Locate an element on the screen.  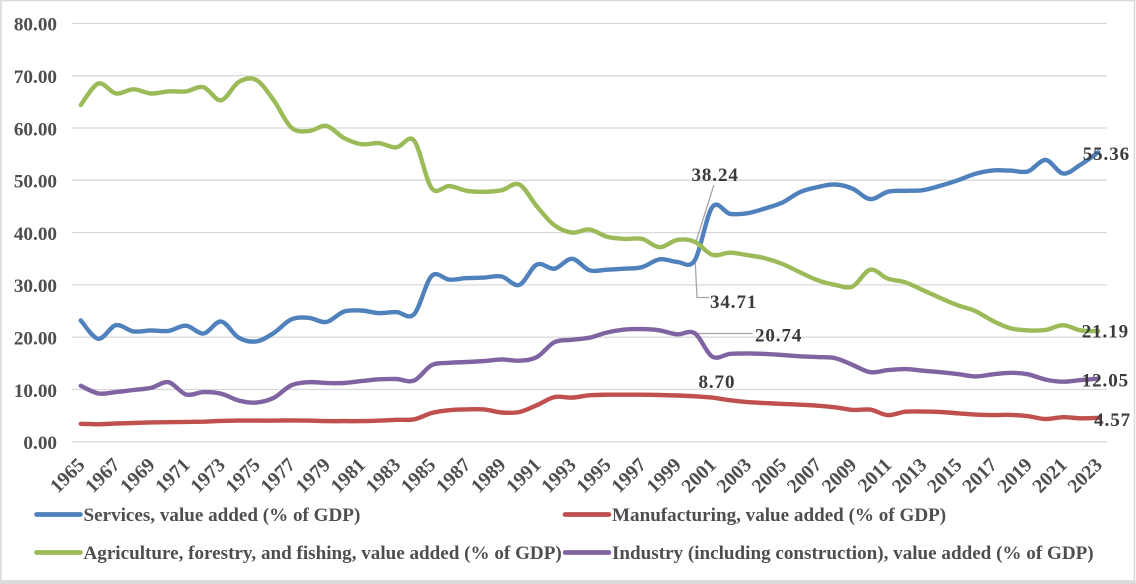
svg-text: 20.74 is located at coordinates (778, 335).